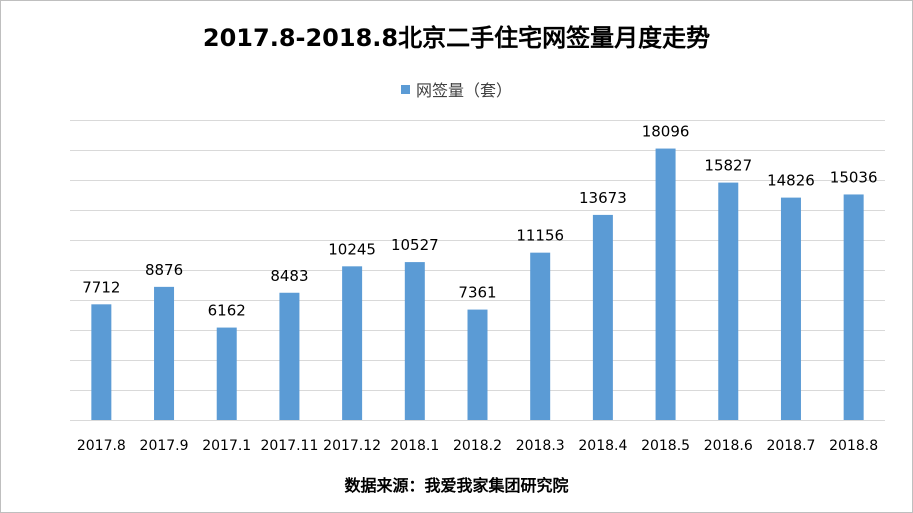 The image size is (913, 513). I want to click on x-tick-label: 2017.12, so click(352, 446).